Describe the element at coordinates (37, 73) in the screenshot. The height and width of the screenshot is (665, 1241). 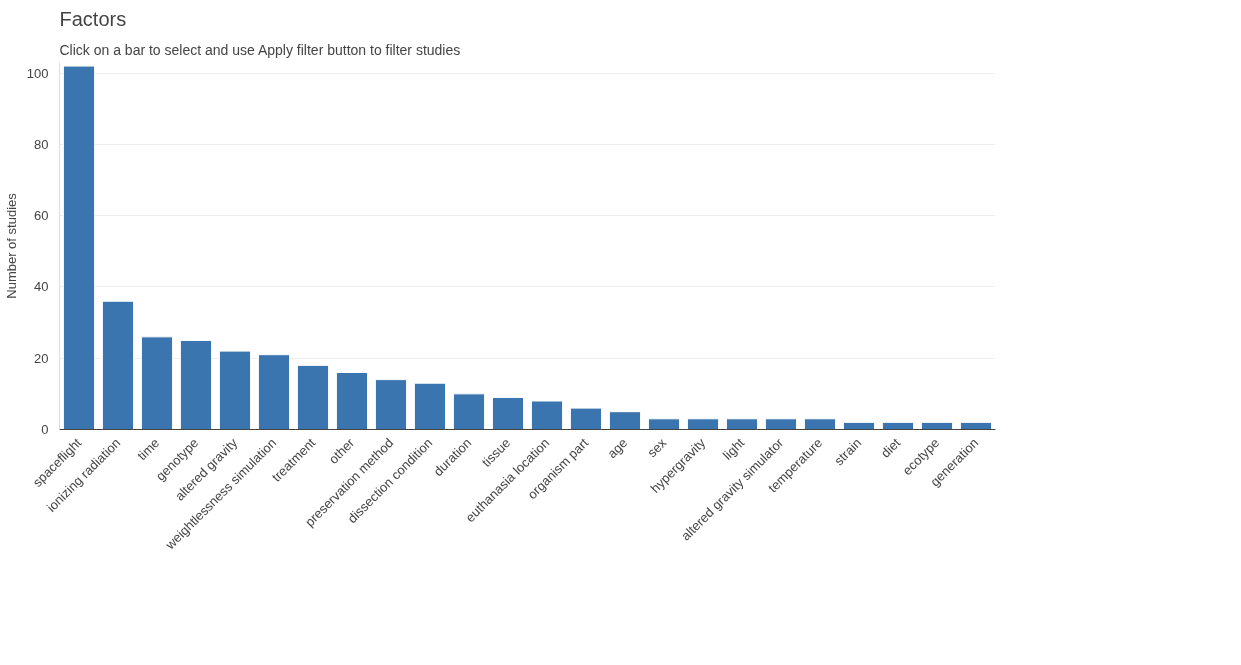
I see `y-tick-label: 100` at that location.